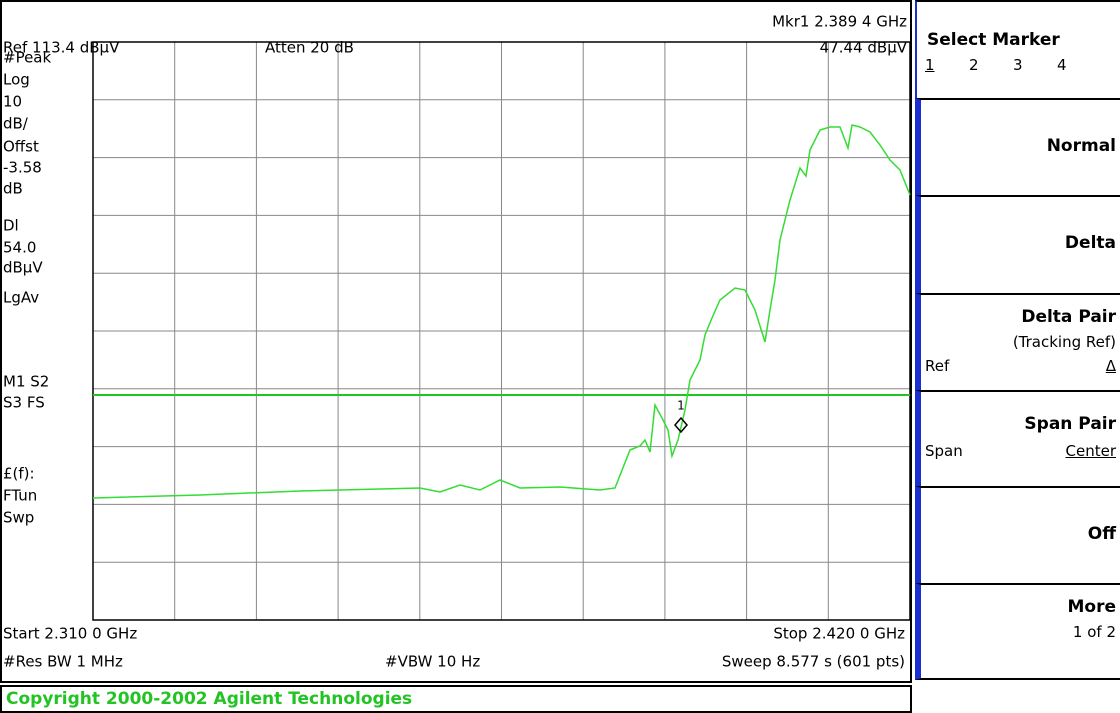  Describe the element at coordinates (1064, 342) in the screenshot. I see `softkey-note: (Tracking Ref)` at that location.